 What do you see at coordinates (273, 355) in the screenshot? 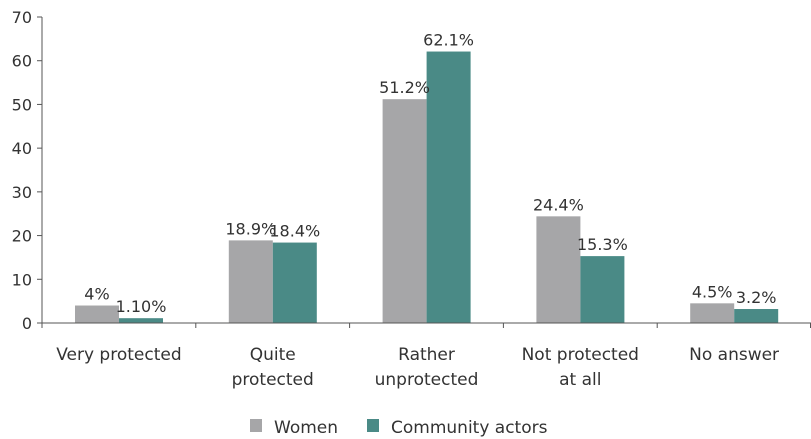
I see `x-category-label-line: Quite` at bounding box center [273, 355].